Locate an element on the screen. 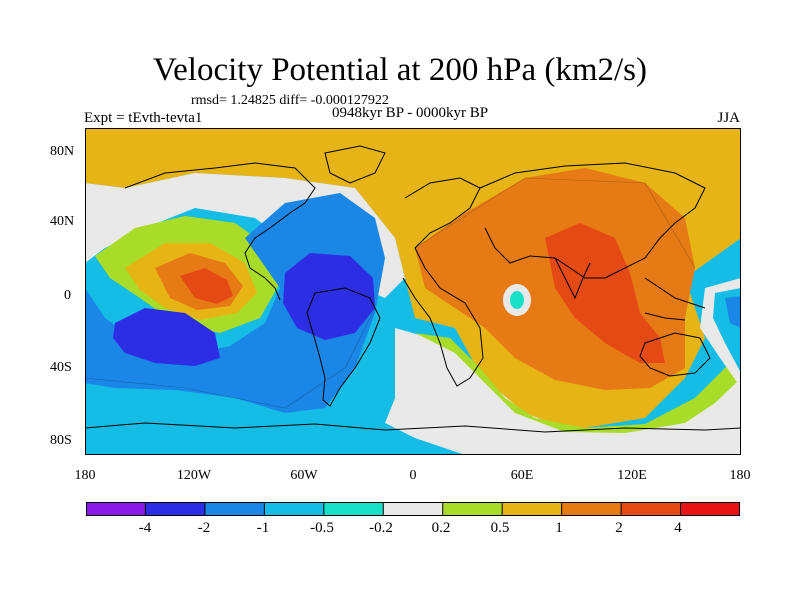 Image resolution: width=800 pixels, height=600 pixels. lon-label-180w: 180 is located at coordinates (85, 475).